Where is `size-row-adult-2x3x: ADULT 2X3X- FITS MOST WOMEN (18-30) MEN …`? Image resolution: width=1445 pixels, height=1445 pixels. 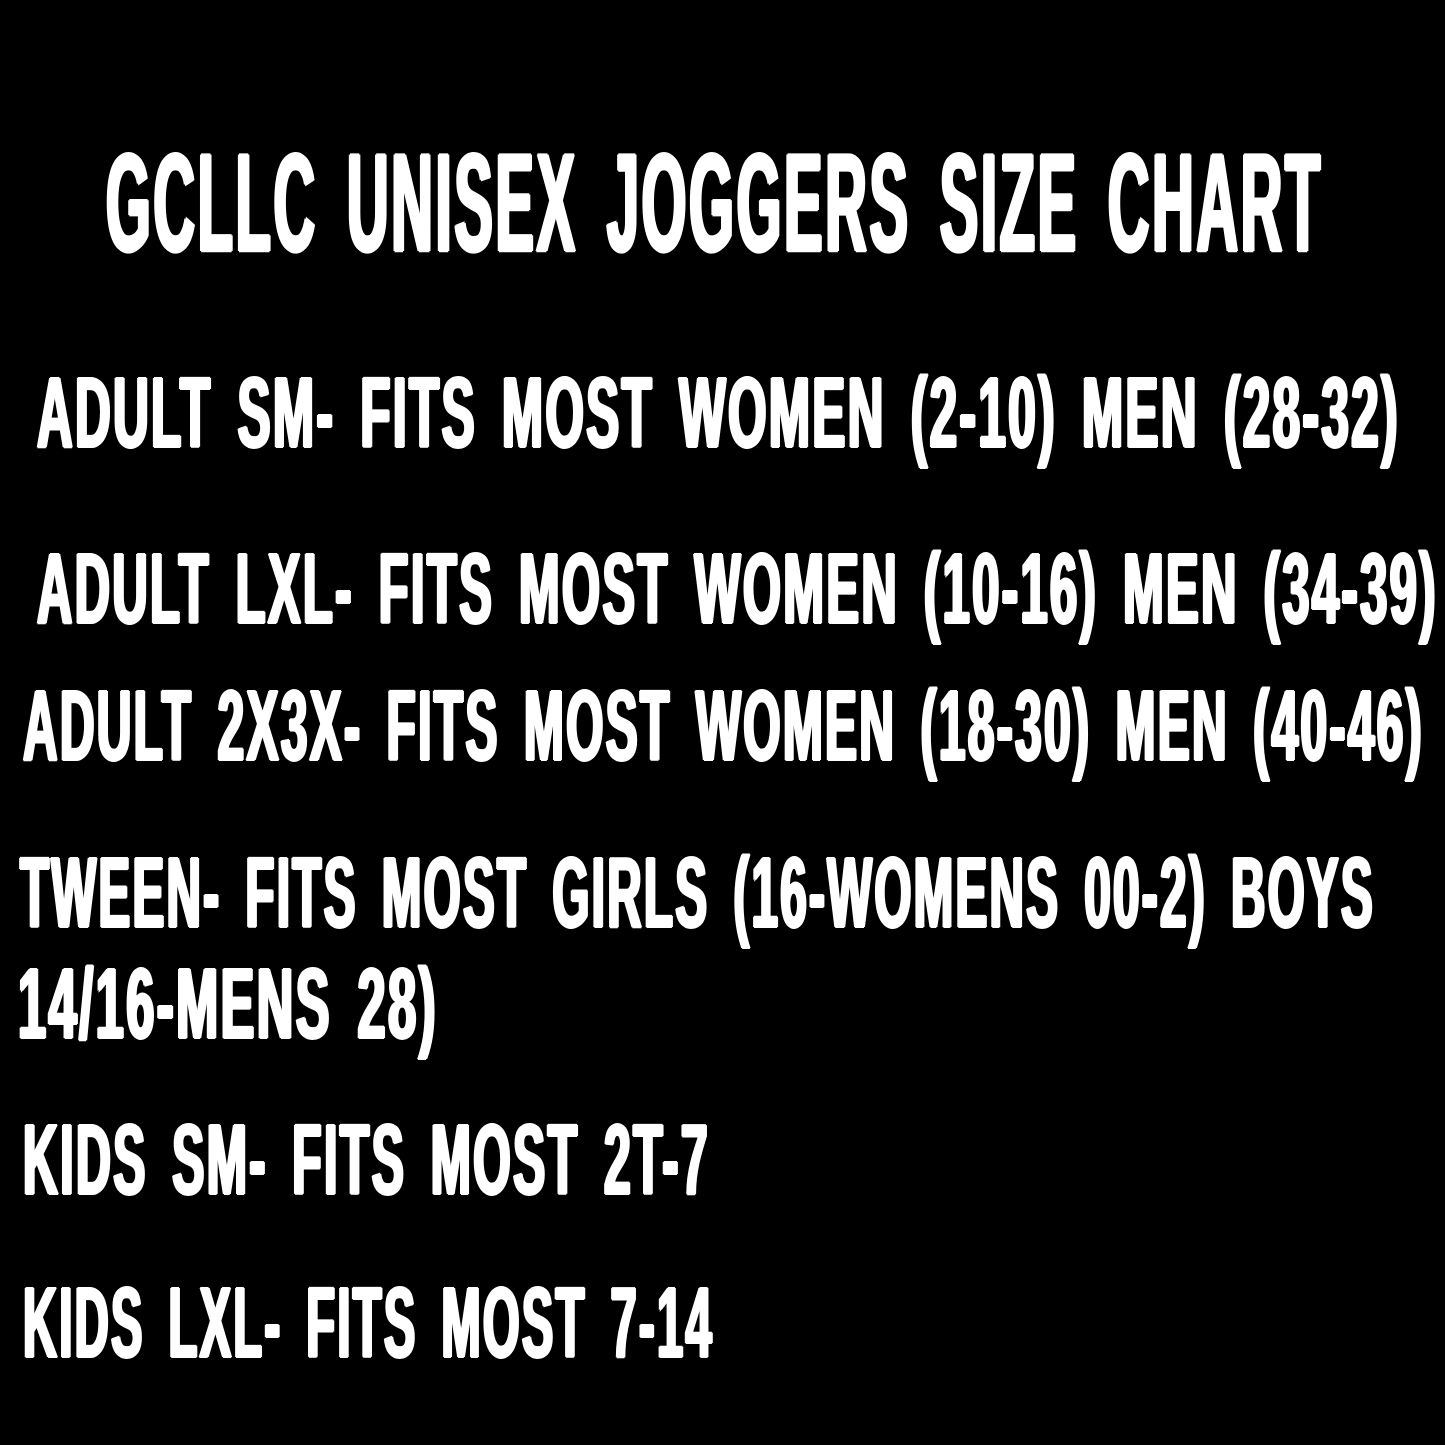
size-row-adult-2x3x: ADULT 2X3X- FITS MOST WOMEN (18-30) MEN … is located at coordinates (723, 726).